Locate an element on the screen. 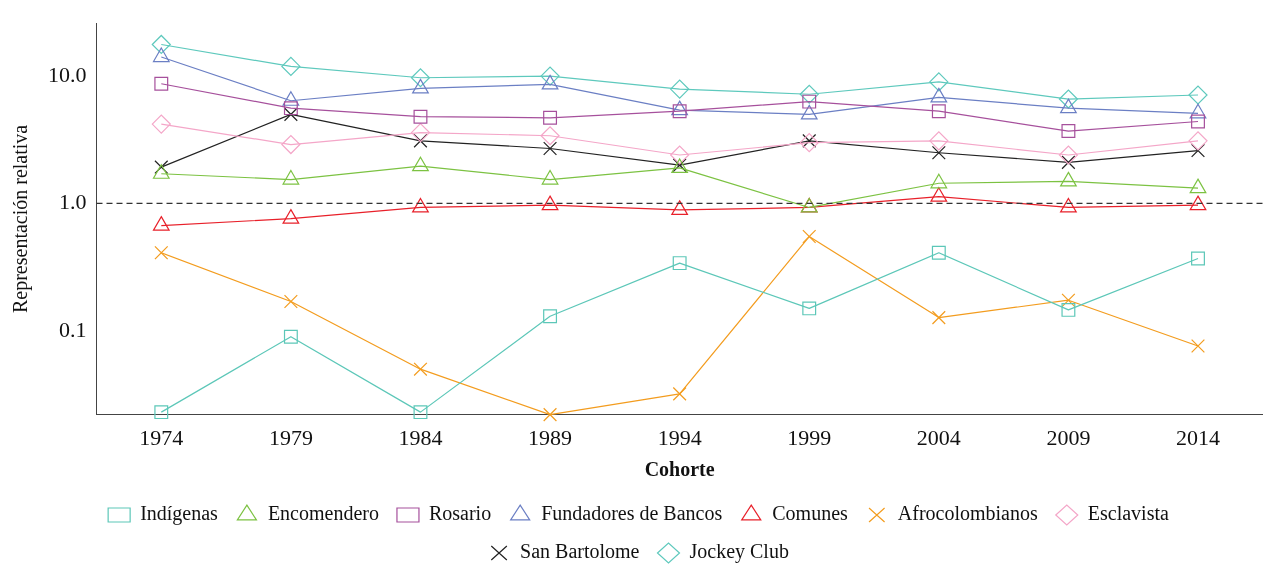  legend-label: Jockey Club is located at coordinates (739, 552).